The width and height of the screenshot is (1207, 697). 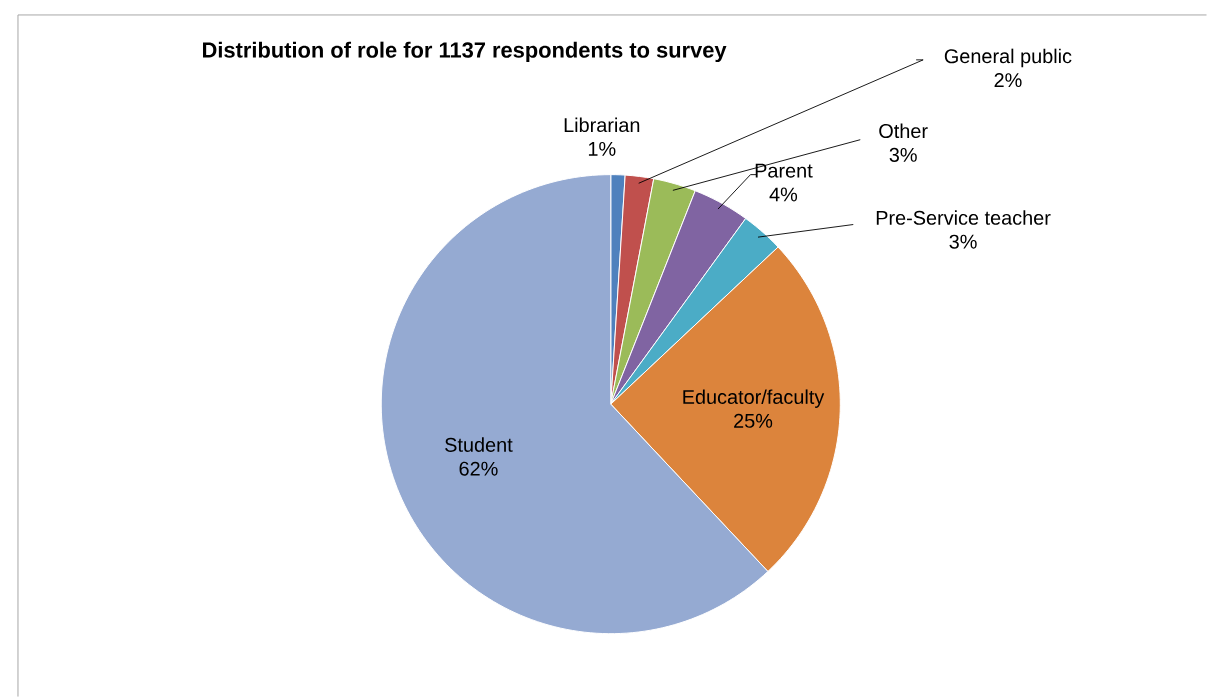 I want to click on chart-title: Distribution of role for 1137 respondents to survey, so click(x=465, y=52).